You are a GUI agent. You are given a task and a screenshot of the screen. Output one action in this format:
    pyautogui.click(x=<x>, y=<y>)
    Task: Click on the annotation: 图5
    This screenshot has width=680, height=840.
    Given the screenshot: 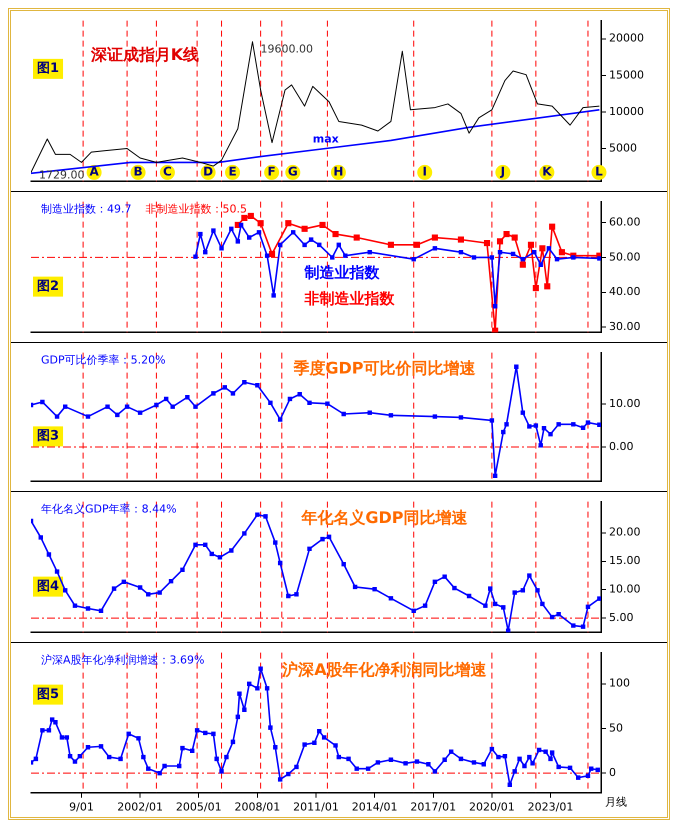 What is the action you would take?
    pyautogui.click(x=48, y=694)
    